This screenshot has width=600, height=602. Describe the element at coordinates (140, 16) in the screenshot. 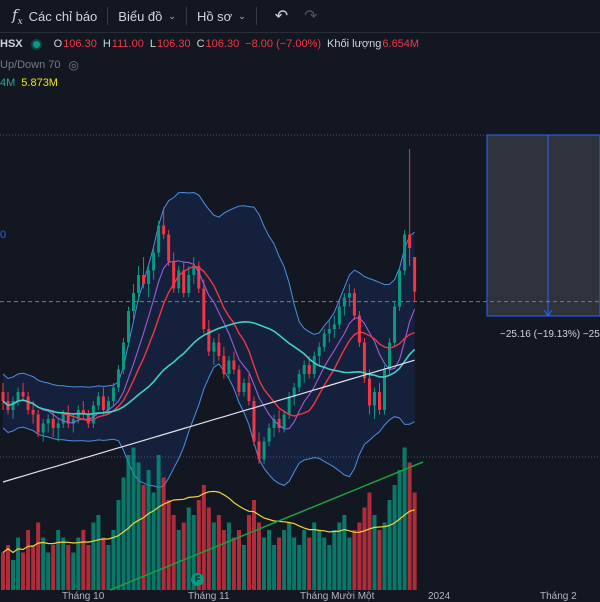

I see `chart-menu-label: Biểu đồ` at that location.